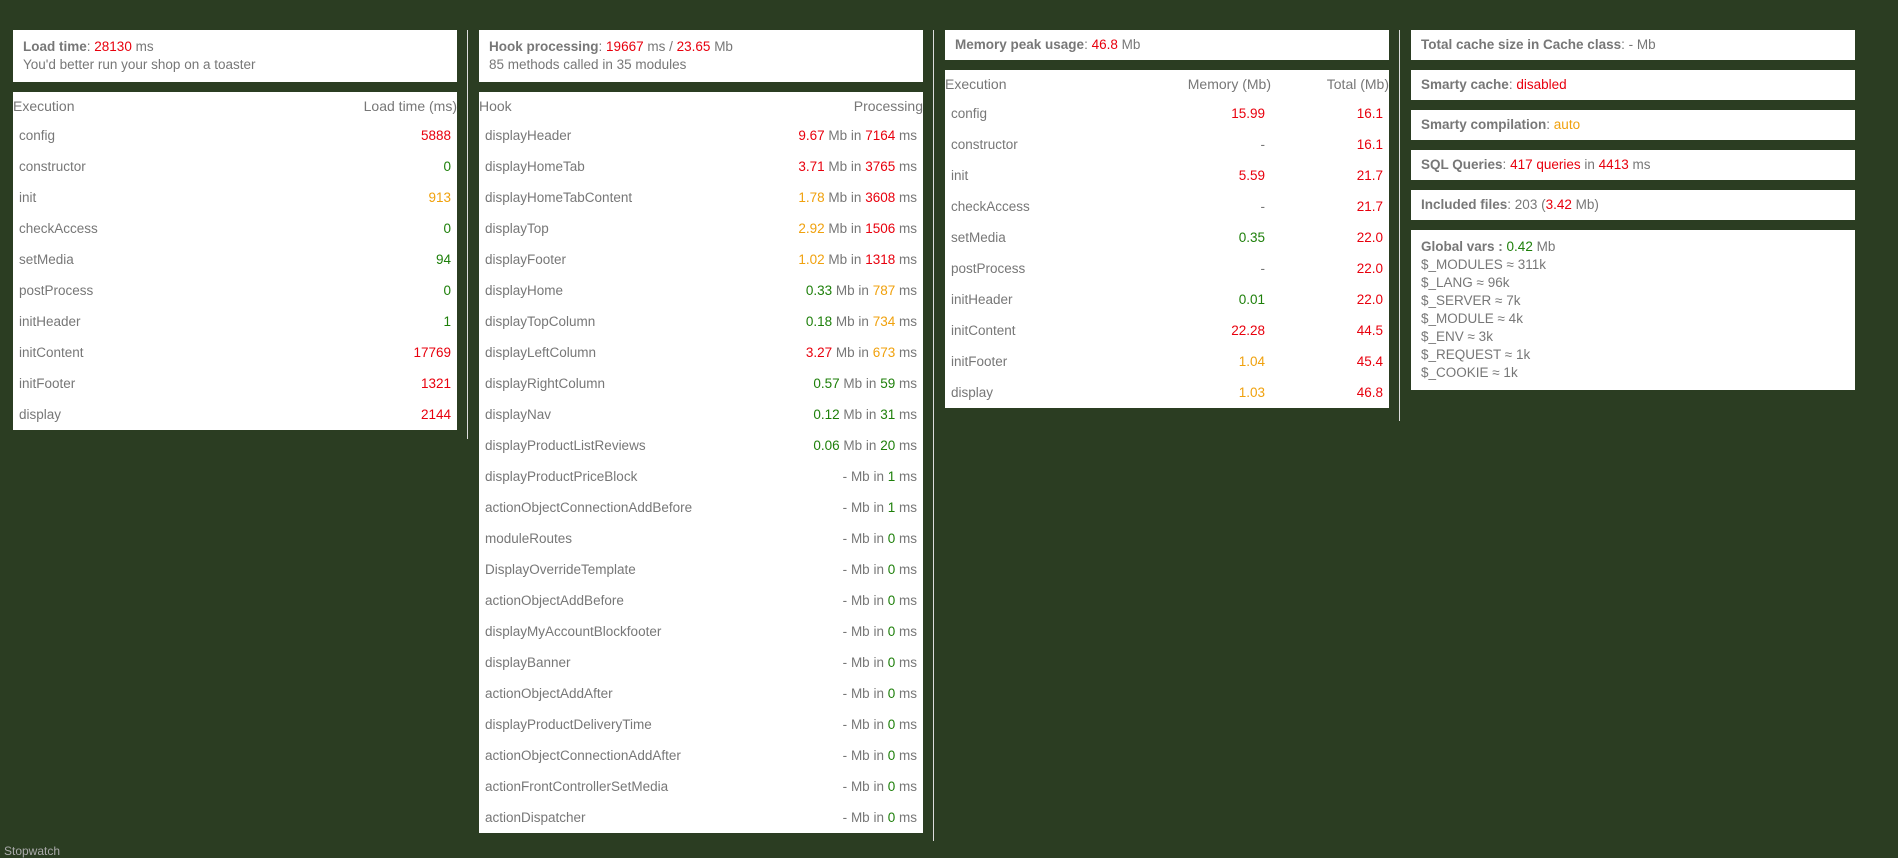  I want to click on row-name: initContent, so click(983, 330).